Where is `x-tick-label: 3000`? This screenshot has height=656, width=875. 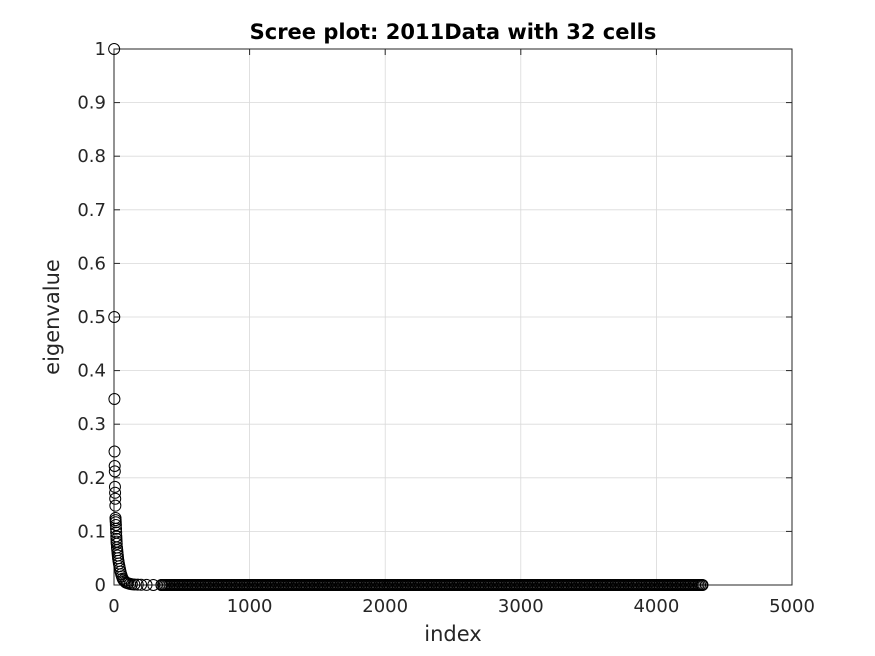
x-tick-label: 3000 is located at coordinates (521, 606).